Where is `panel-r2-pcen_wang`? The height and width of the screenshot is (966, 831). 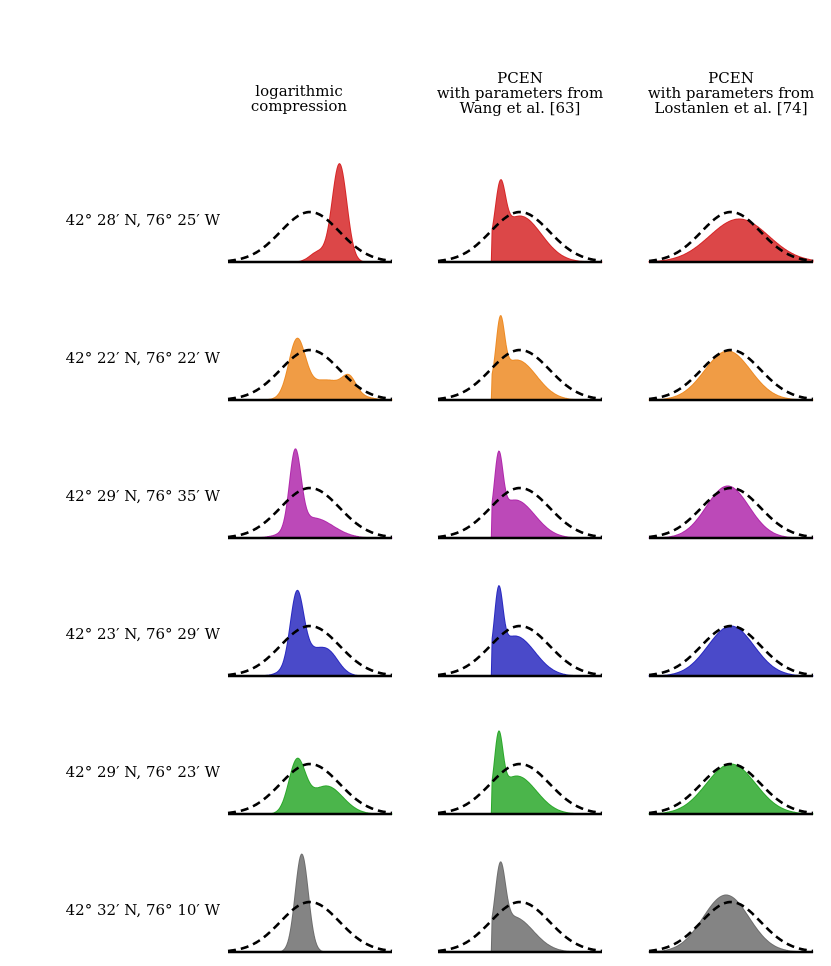 panel-r2-pcen_wang is located at coordinates (520, 358).